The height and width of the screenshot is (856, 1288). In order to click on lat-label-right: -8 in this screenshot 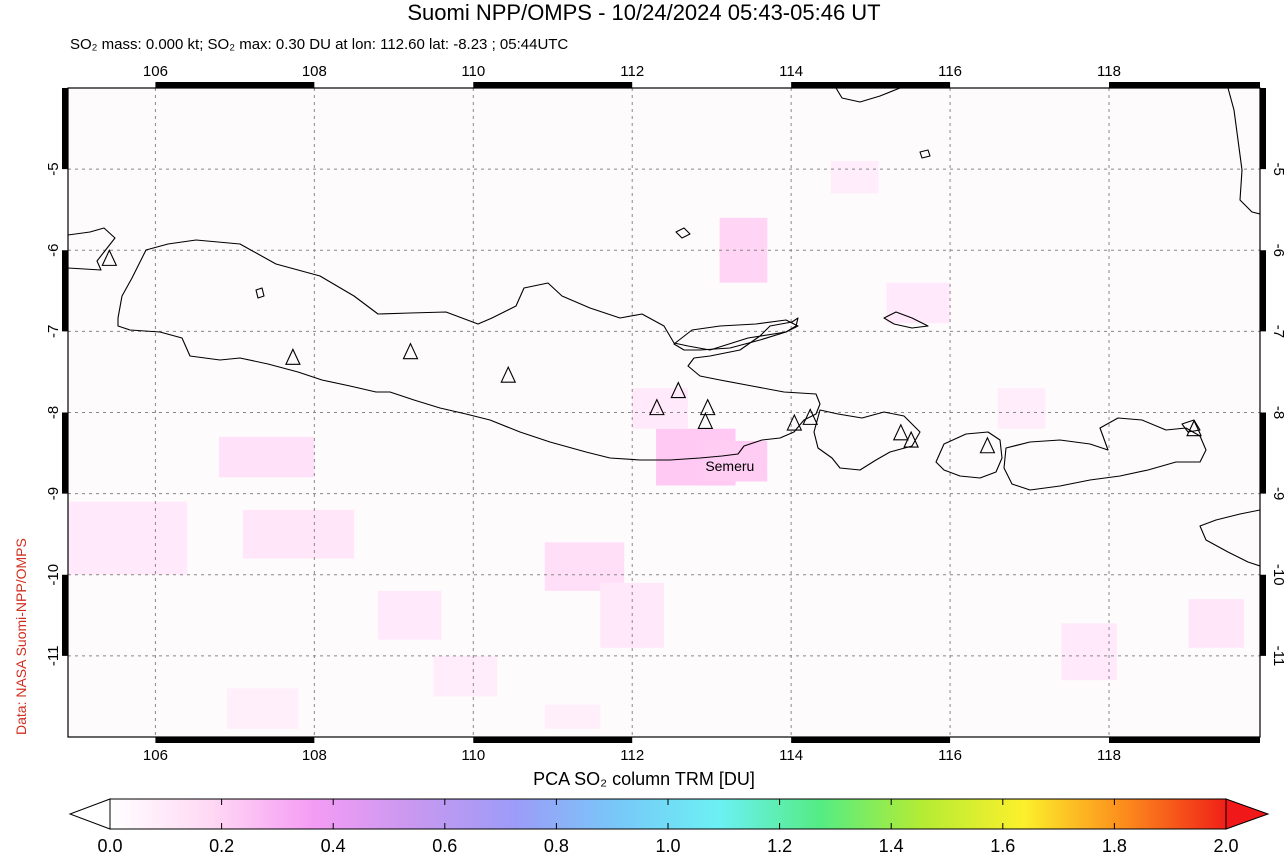, I will do `click(1278, 412)`.